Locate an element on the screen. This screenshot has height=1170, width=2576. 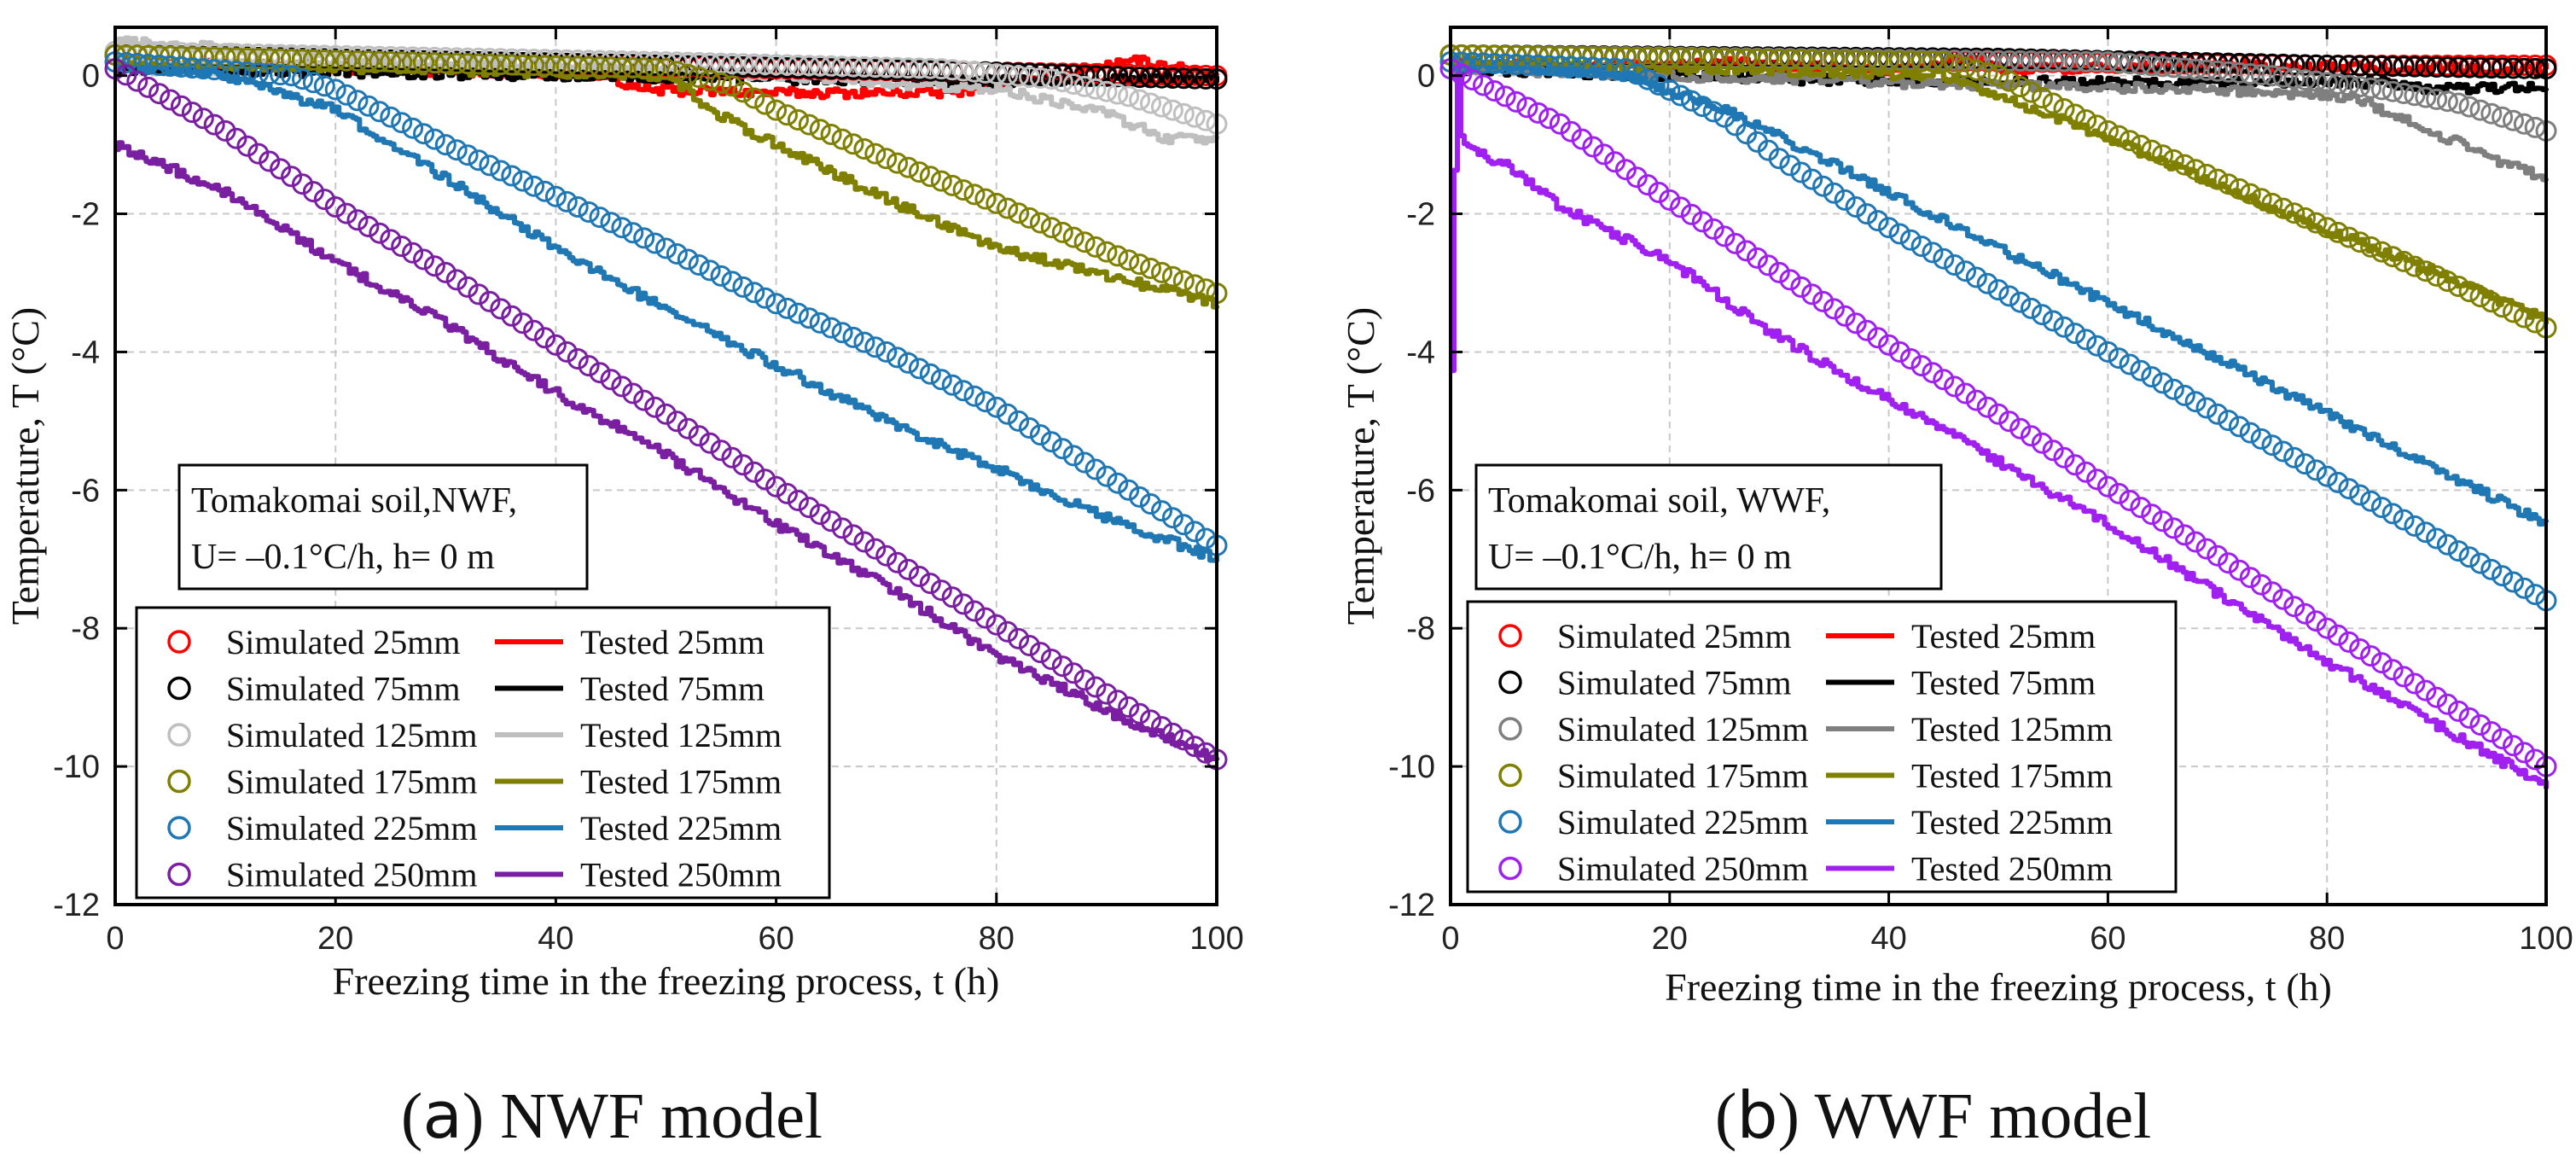
legend-tested-label: Tested 250mm is located at coordinates (681, 875).